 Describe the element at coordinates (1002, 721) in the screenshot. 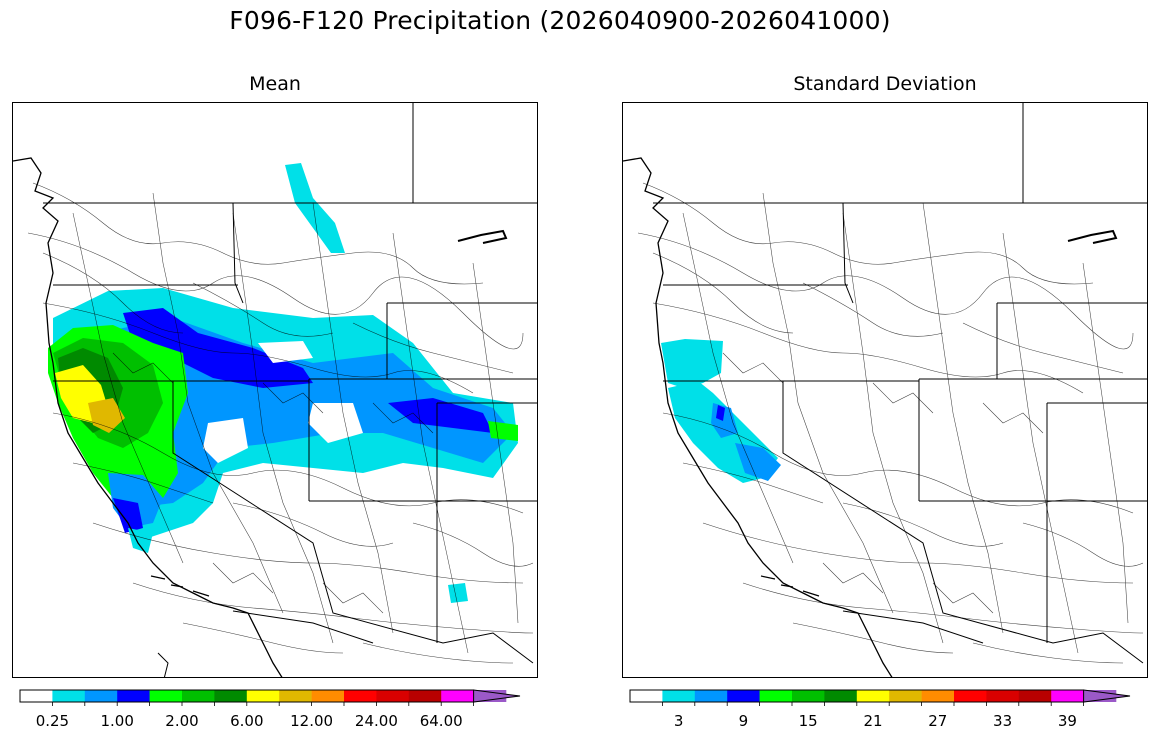

I see `sd-colorbar-tick-label: 33` at that location.